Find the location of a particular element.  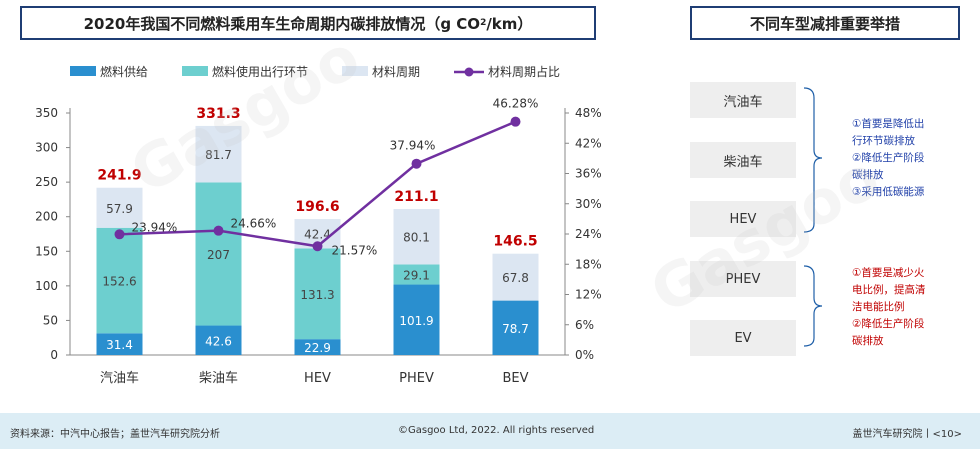

y-tick-label: 100 is located at coordinates (46, 286).